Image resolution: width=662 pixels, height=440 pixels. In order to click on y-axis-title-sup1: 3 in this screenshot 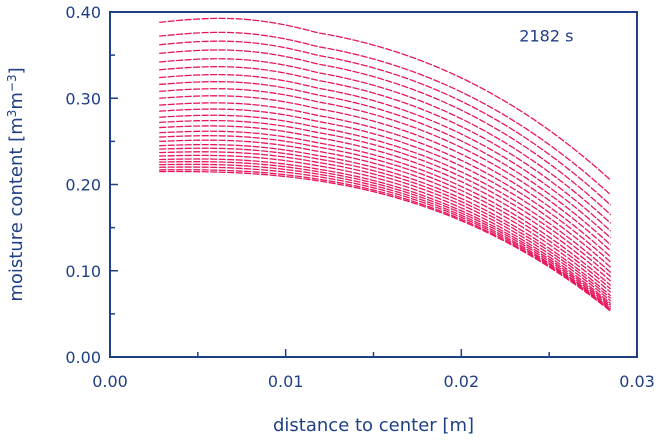, I will do `click(12, 114)`.